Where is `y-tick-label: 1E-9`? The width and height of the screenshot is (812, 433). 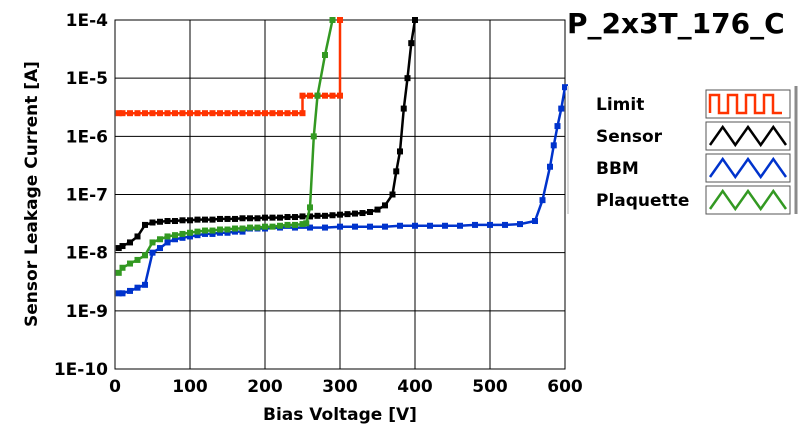 y-tick-label: 1E-9 is located at coordinates (87, 312).